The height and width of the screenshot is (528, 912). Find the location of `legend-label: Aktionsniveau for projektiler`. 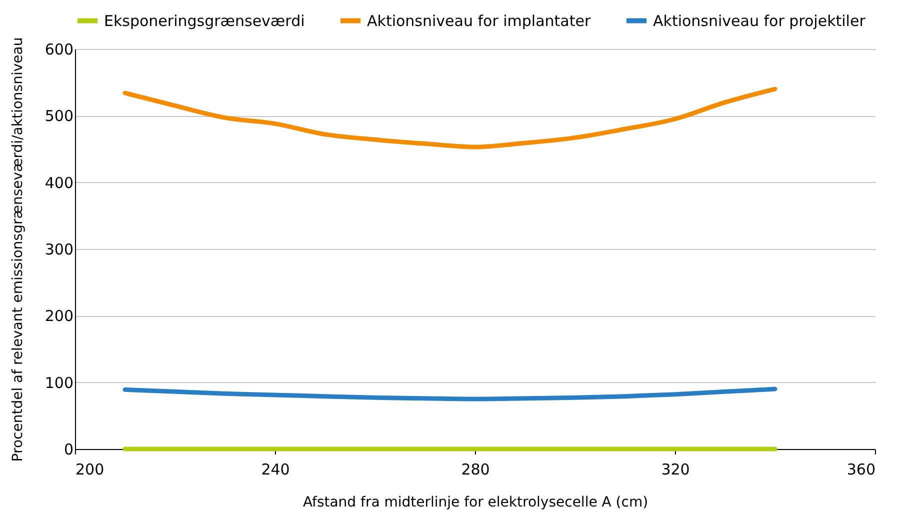

legend-label: Aktionsniveau for projektiler is located at coordinates (759, 21).